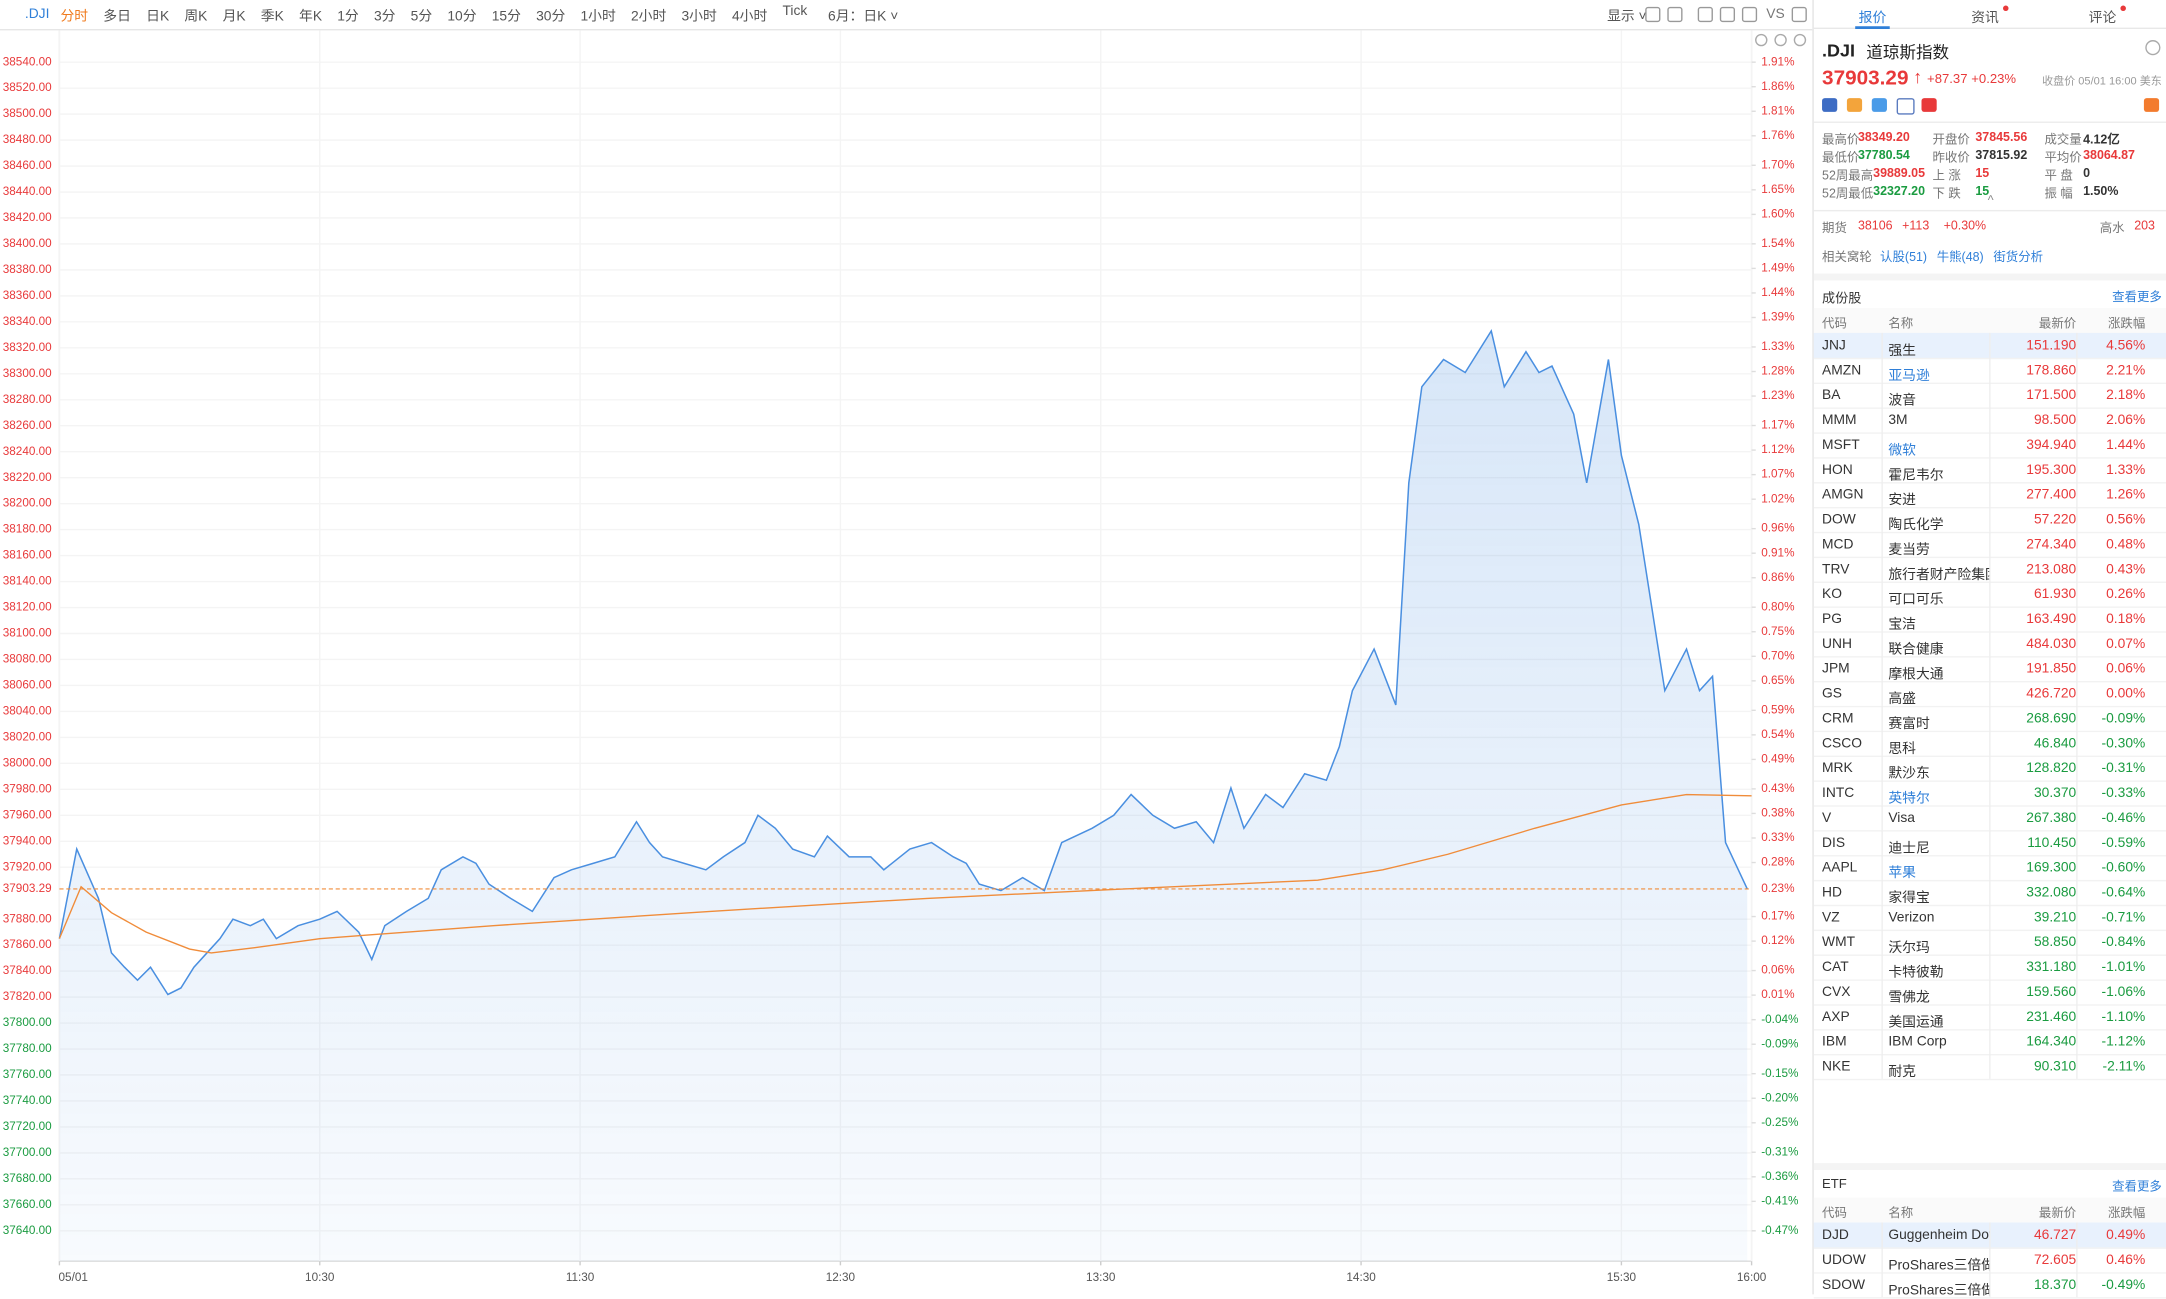  Describe the element at coordinates (1627, 17) in the screenshot. I see `display-menu: 显示 ˅` at that location.